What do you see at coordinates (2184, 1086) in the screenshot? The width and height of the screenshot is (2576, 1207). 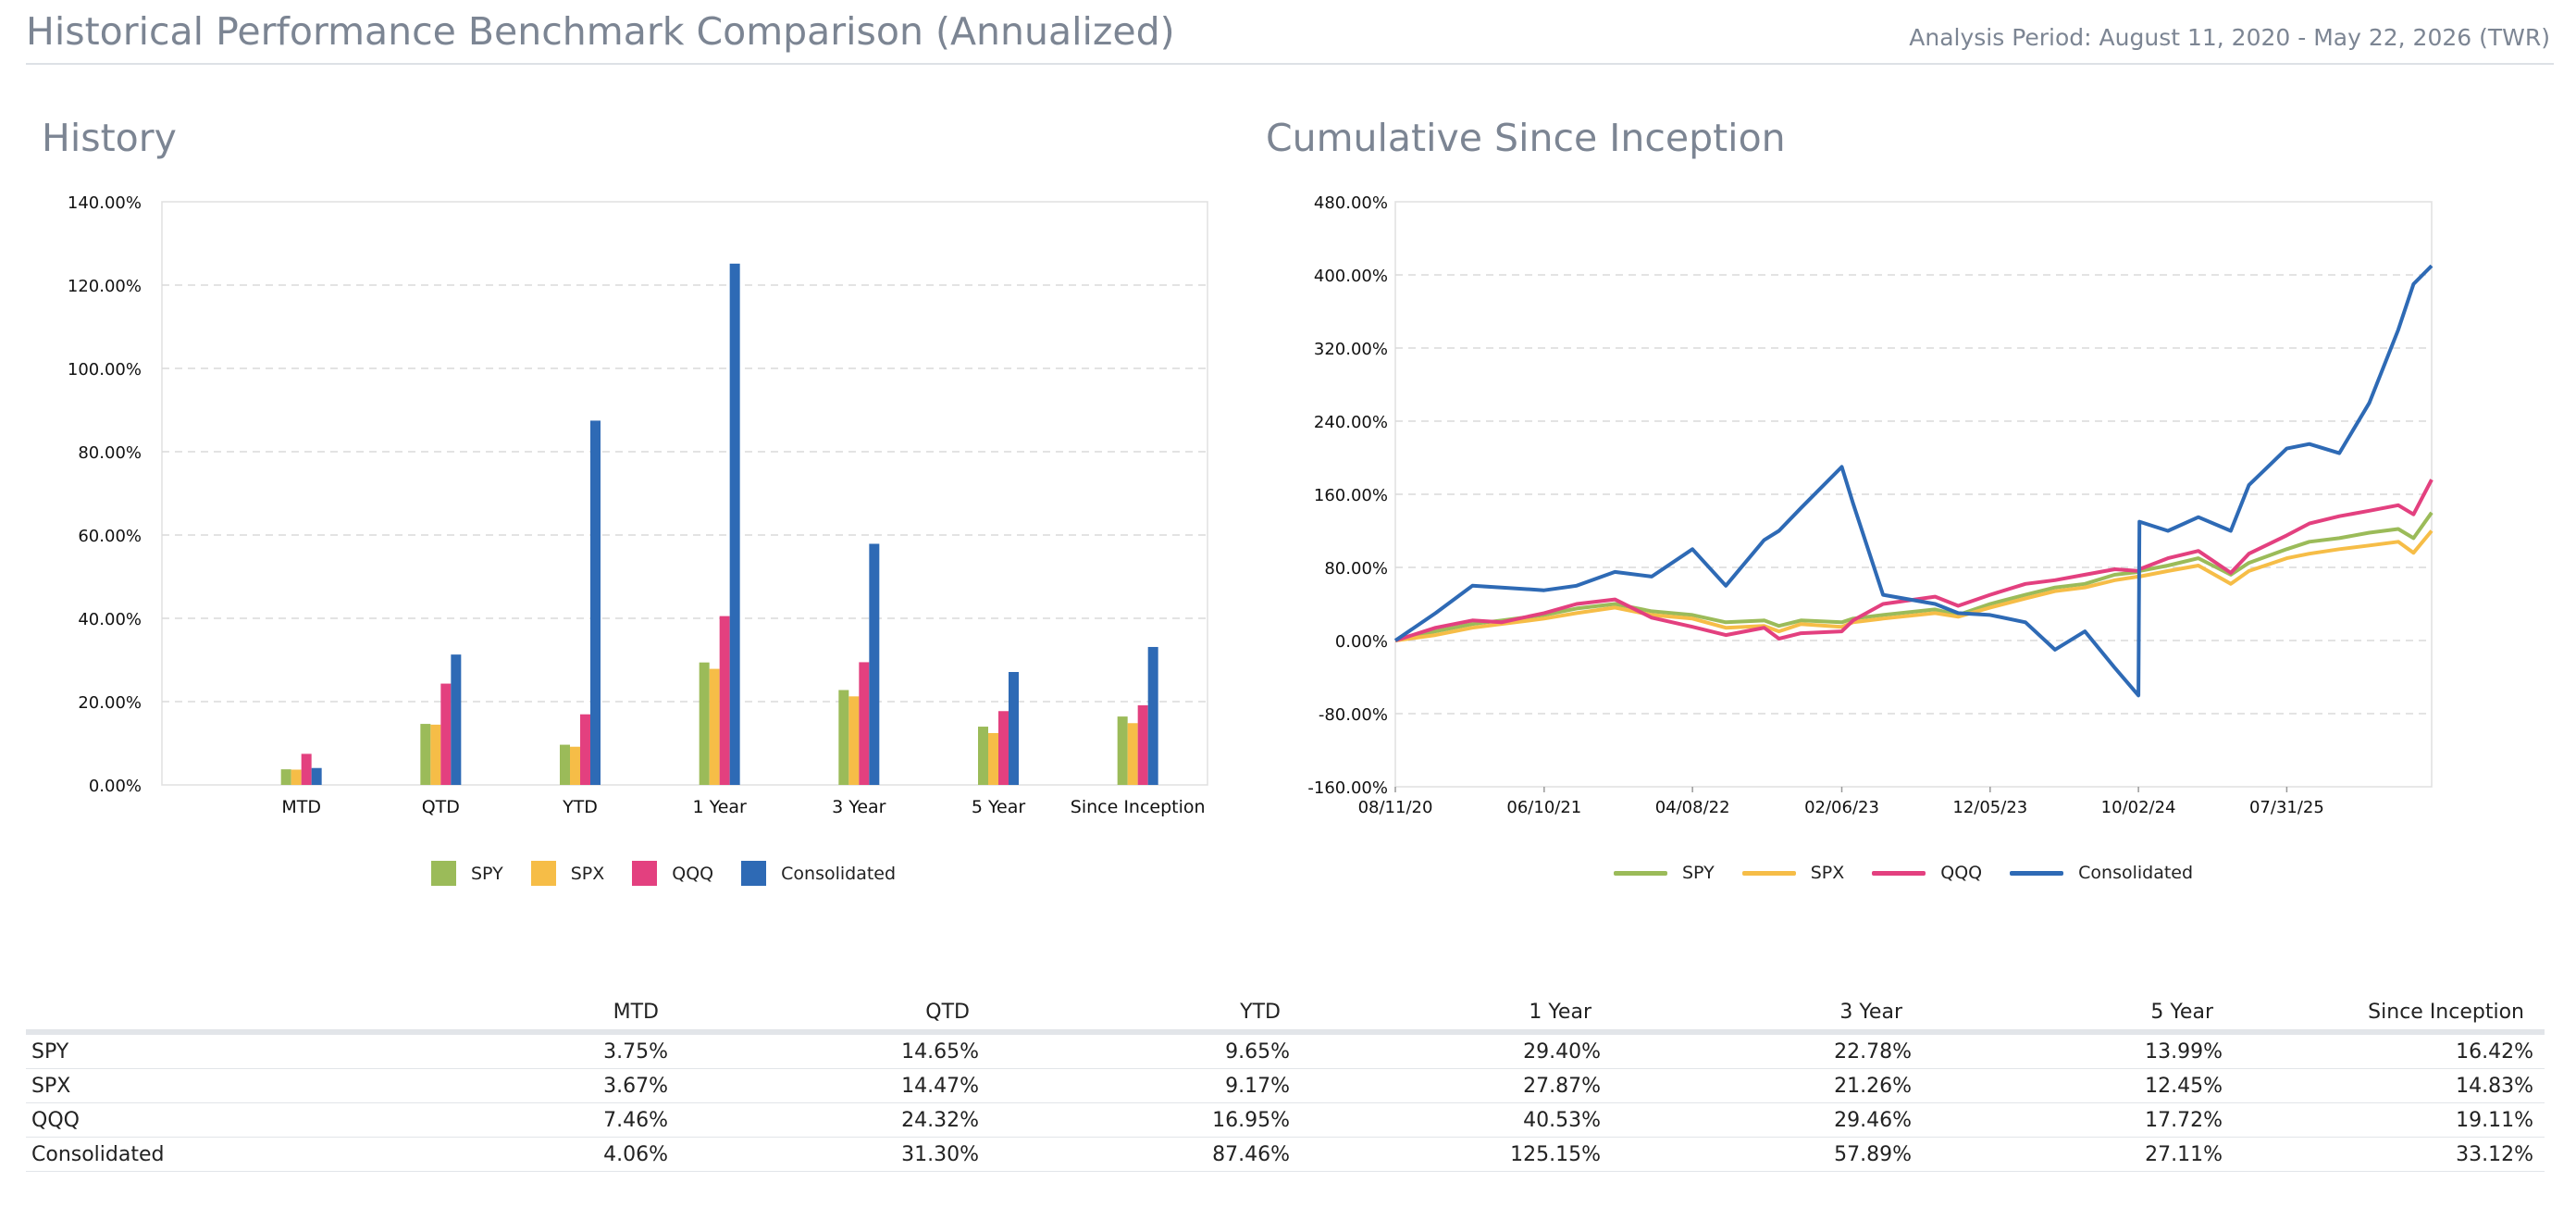 I see `table-cell: 12.45%` at bounding box center [2184, 1086].